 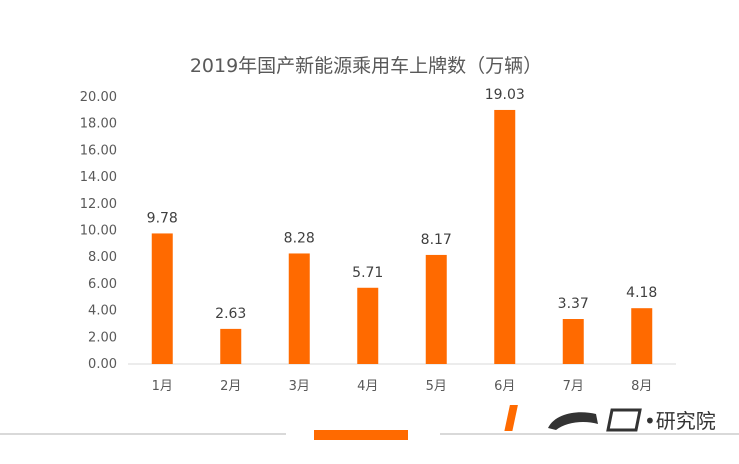 I want to click on x-tick-label: 2月, so click(x=230, y=386).